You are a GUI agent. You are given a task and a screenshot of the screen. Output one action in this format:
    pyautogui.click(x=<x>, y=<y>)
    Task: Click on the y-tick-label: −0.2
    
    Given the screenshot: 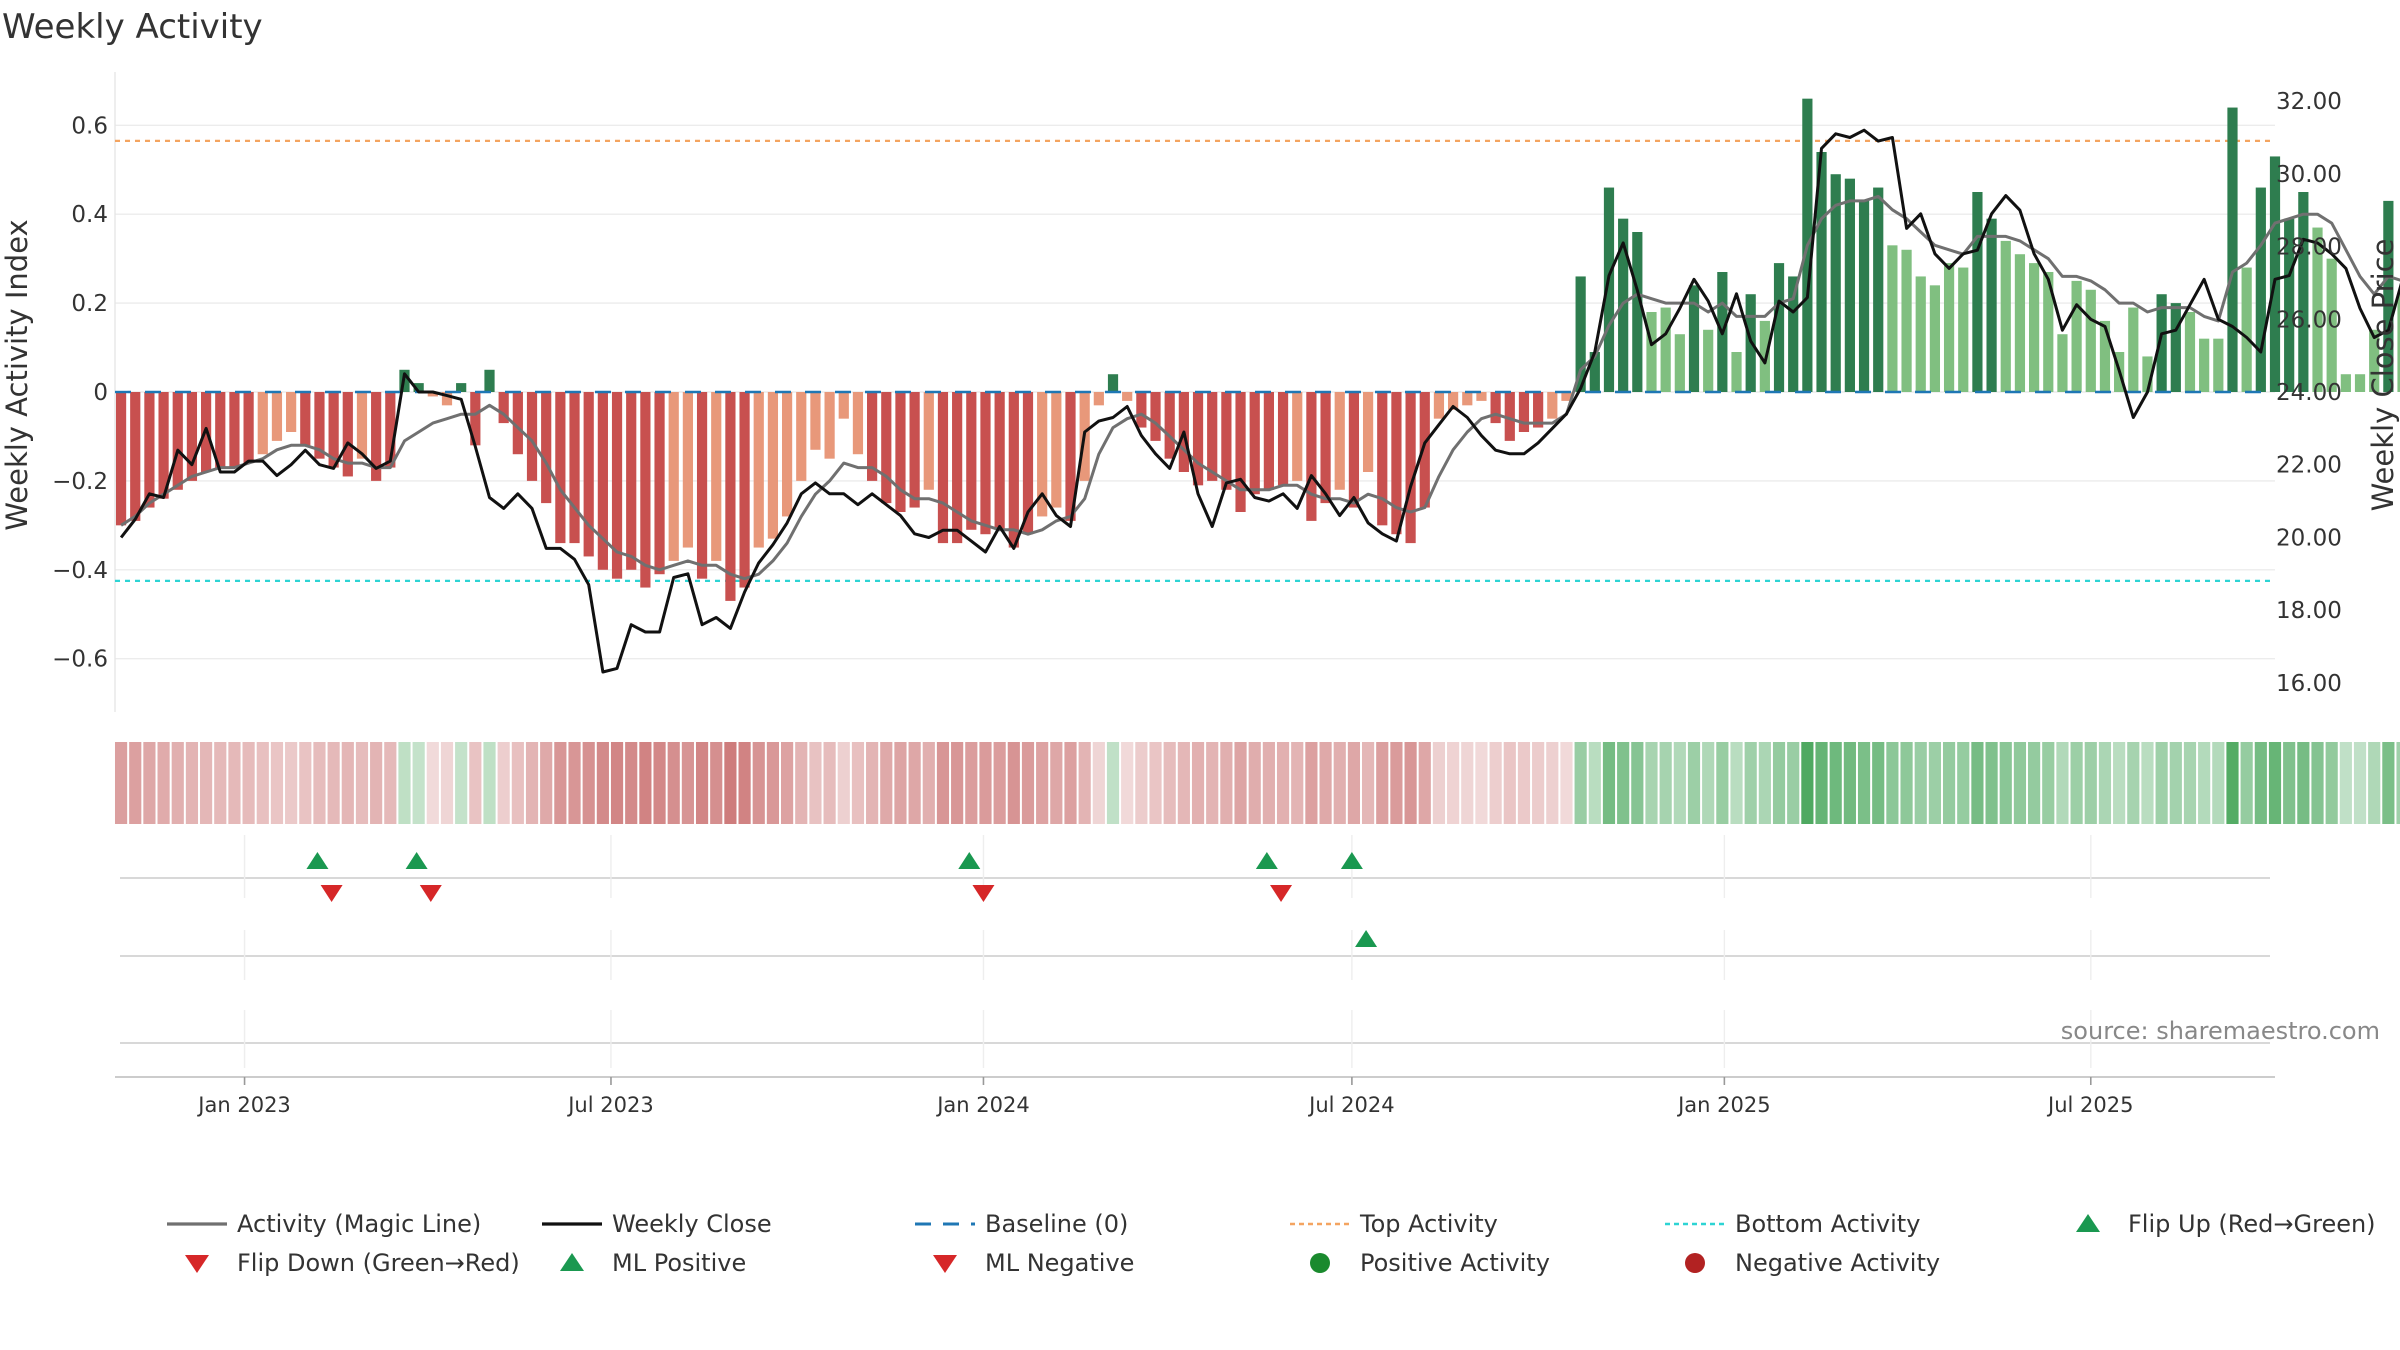 What is the action you would take?
    pyautogui.click(x=80, y=482)
    